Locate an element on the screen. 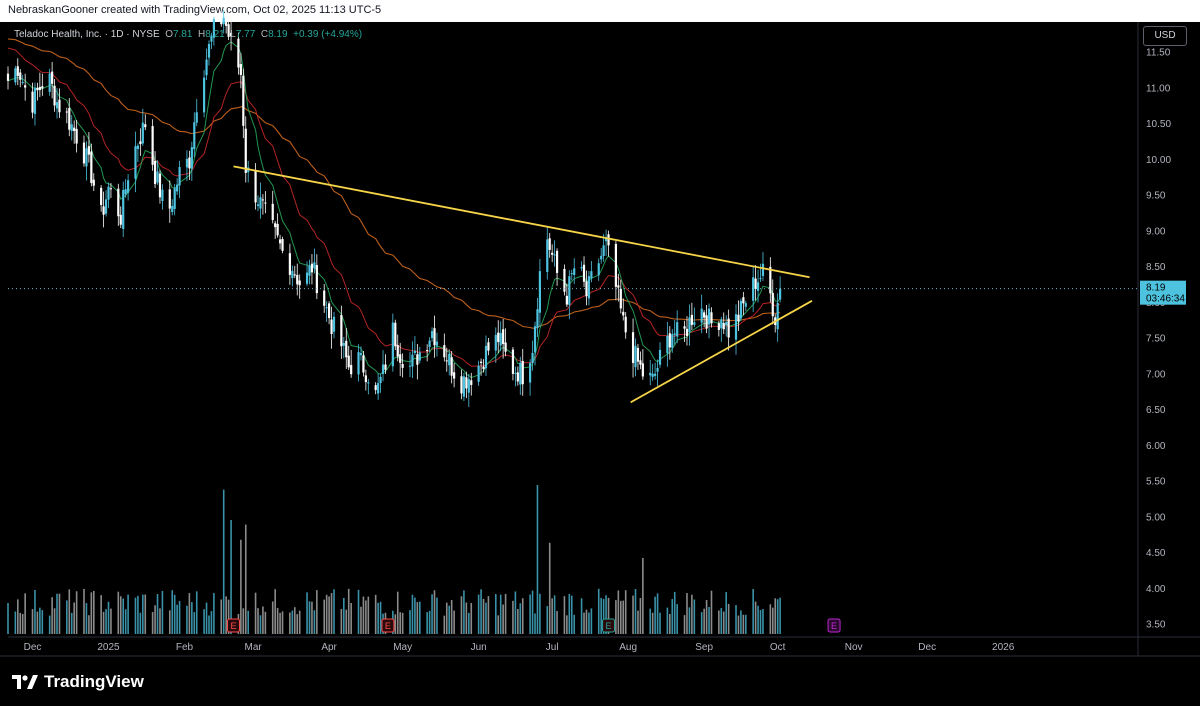 The image size is (1200, 706). symbol-name: Teladoc Health, Inc. · 1D · NYSE is located at coordinates (87, 34).